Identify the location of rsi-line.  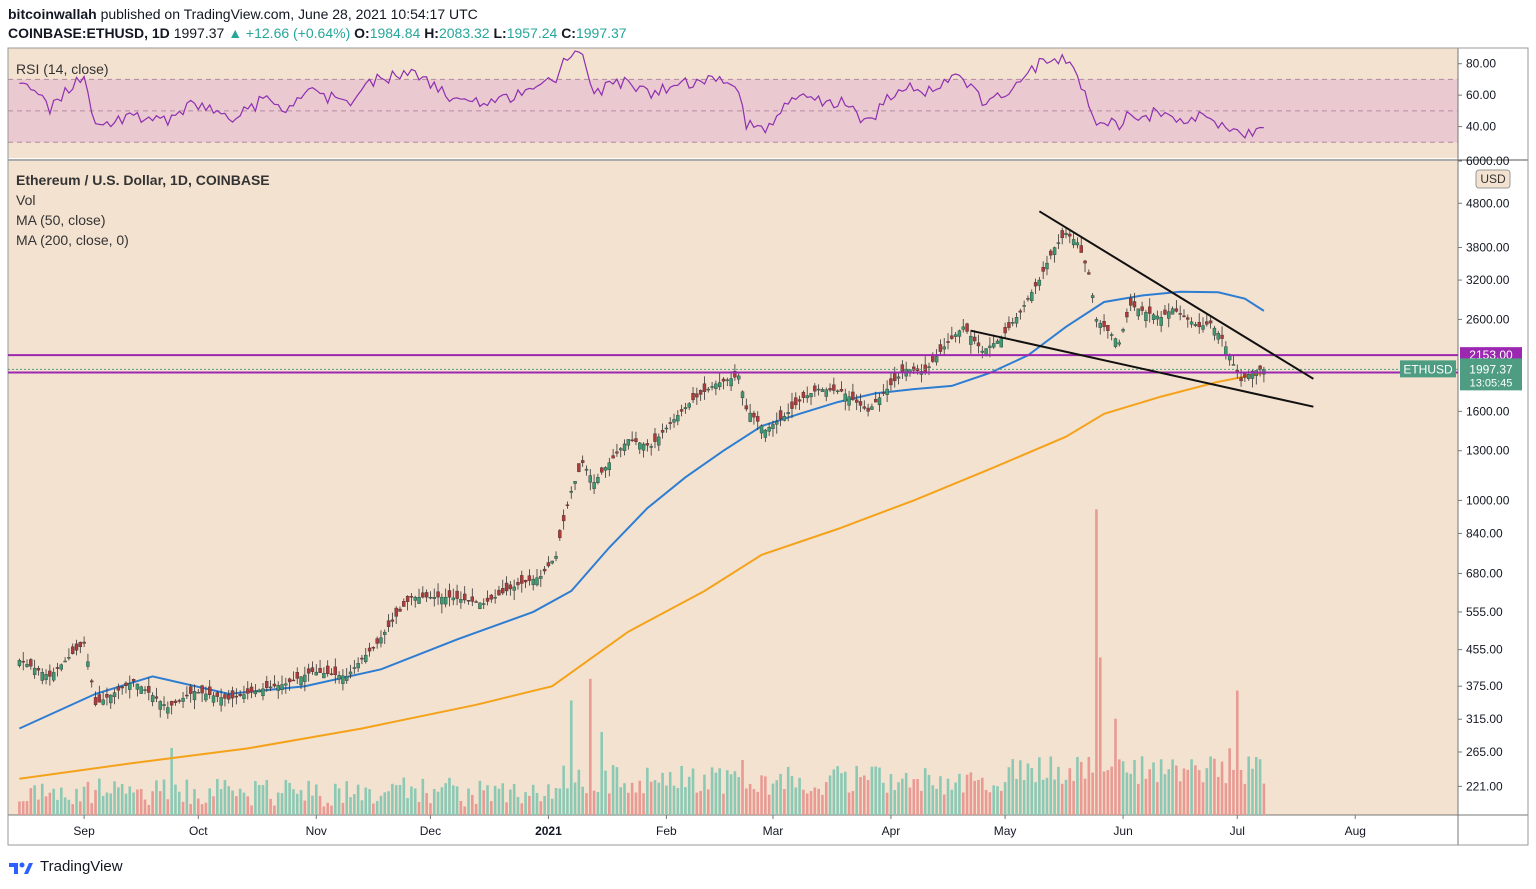
(641, 94).